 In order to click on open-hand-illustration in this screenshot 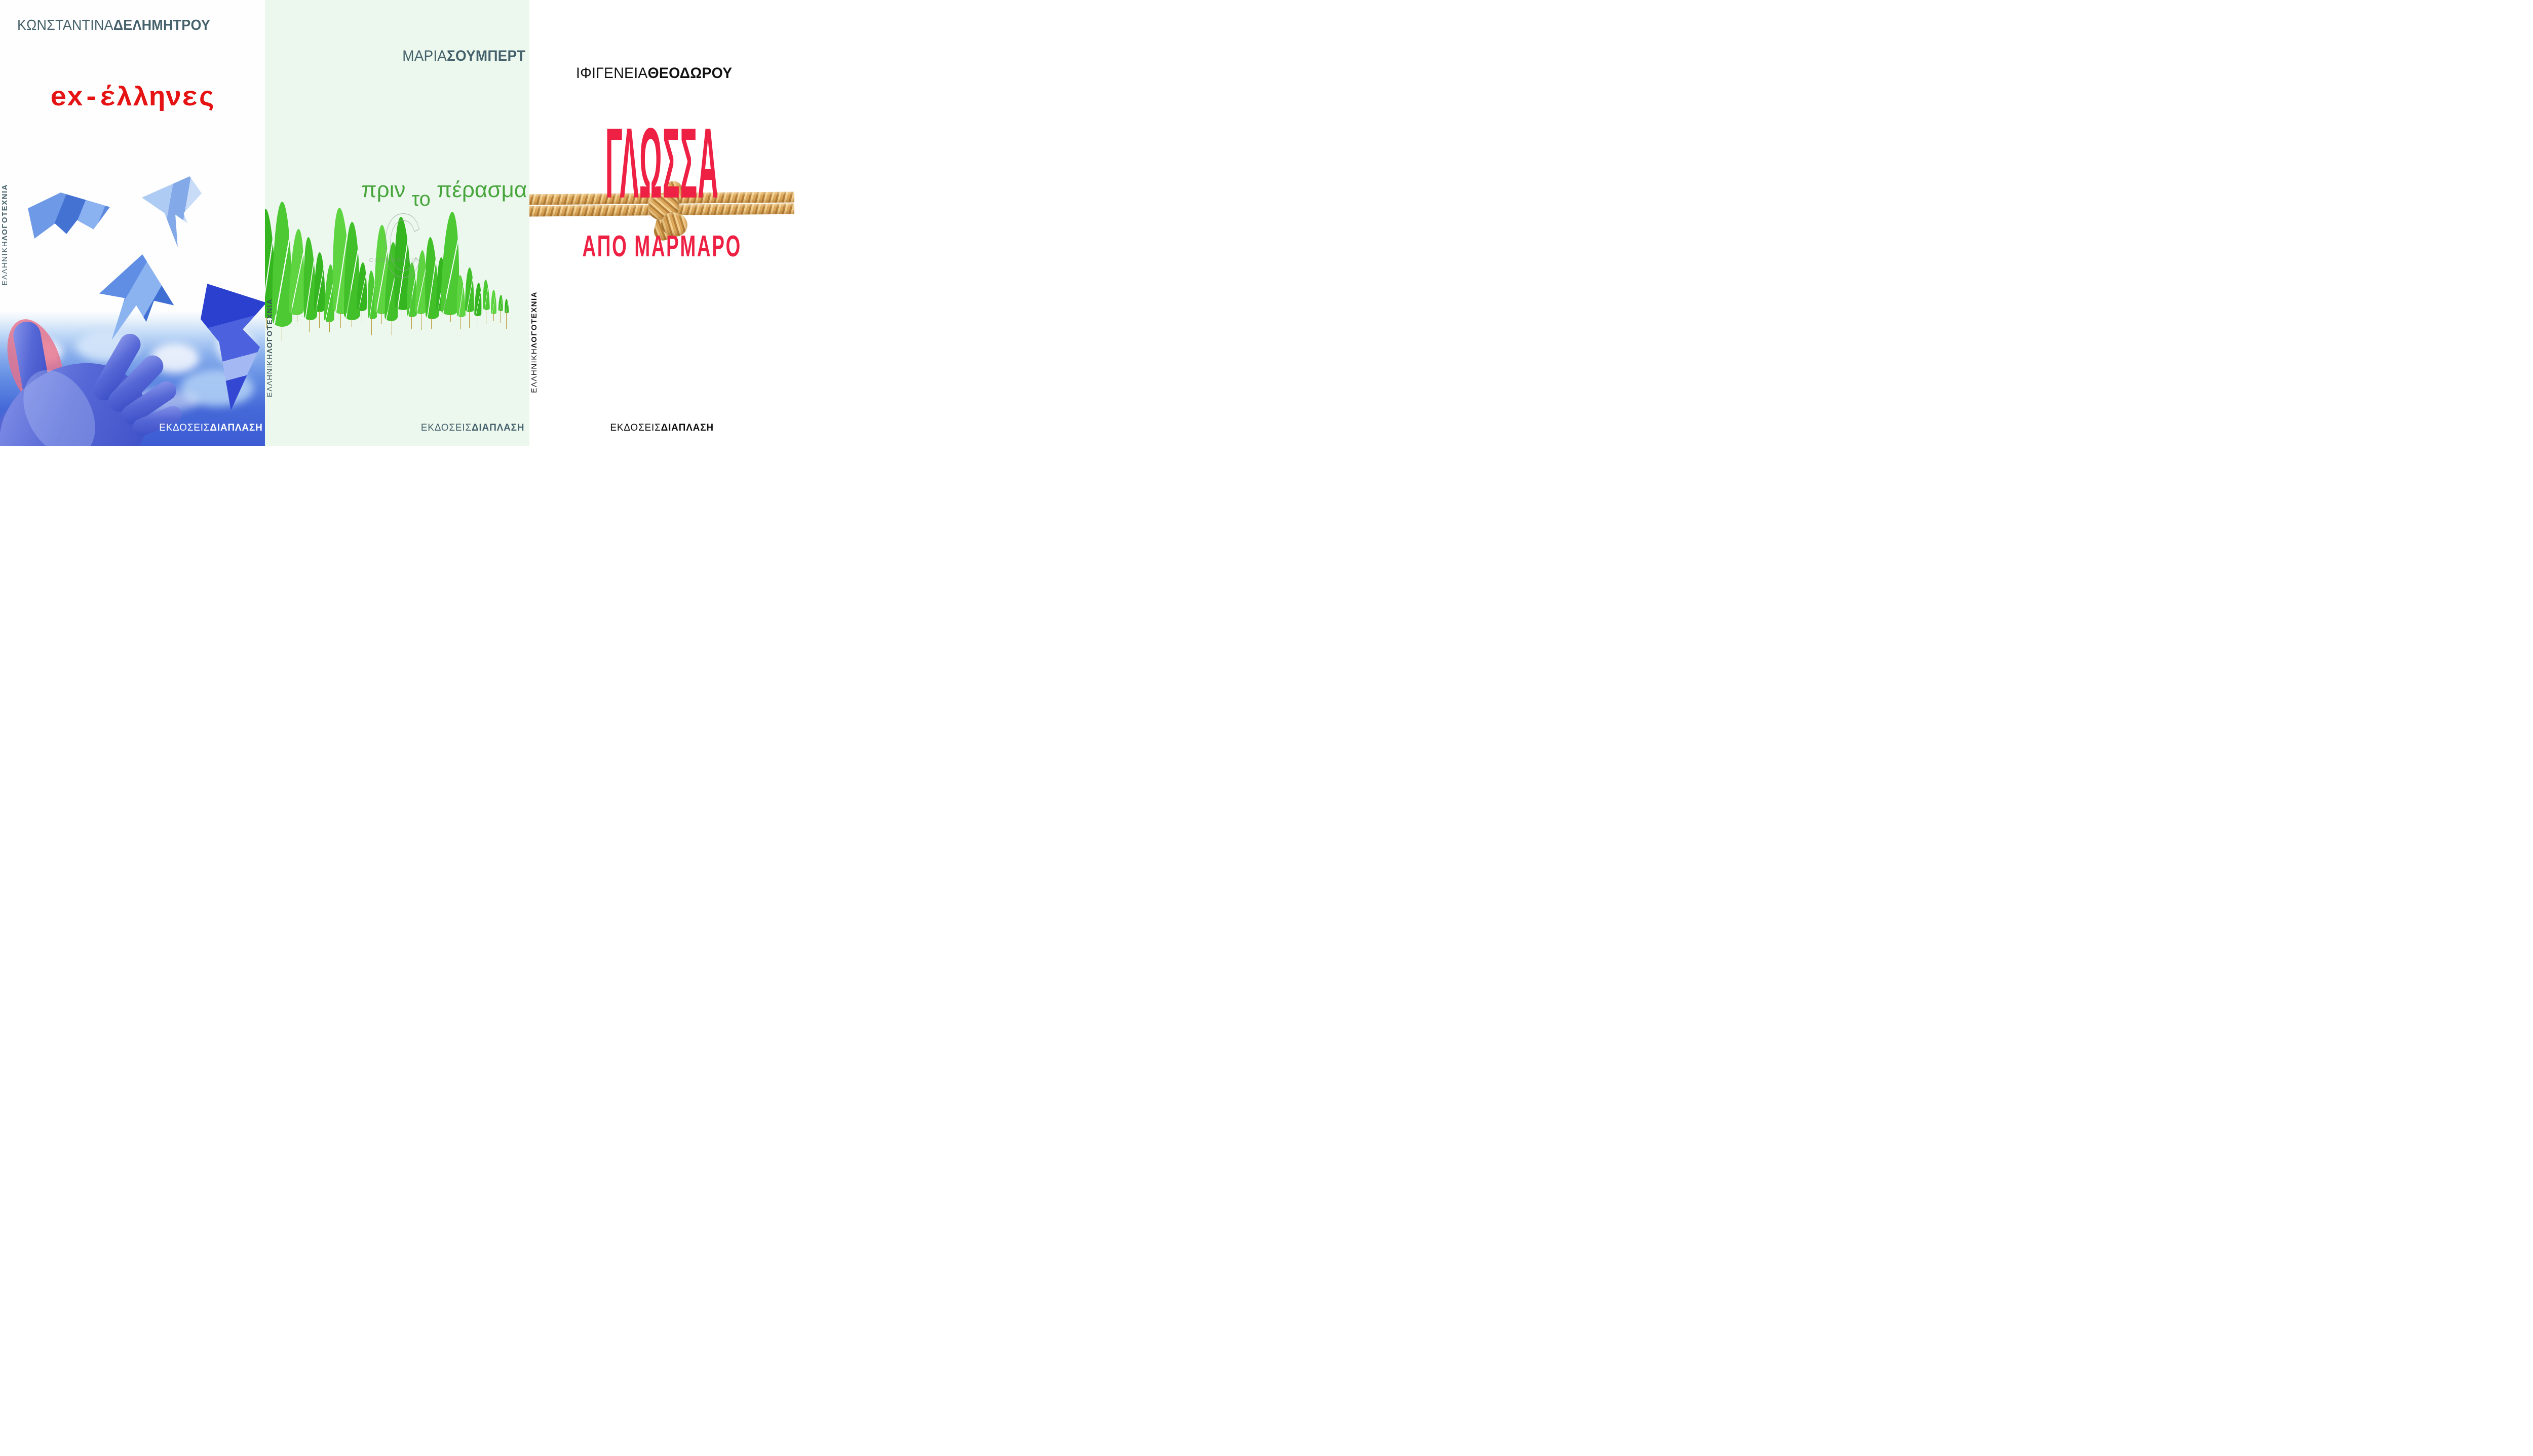, I will do `click(91, 383)`.